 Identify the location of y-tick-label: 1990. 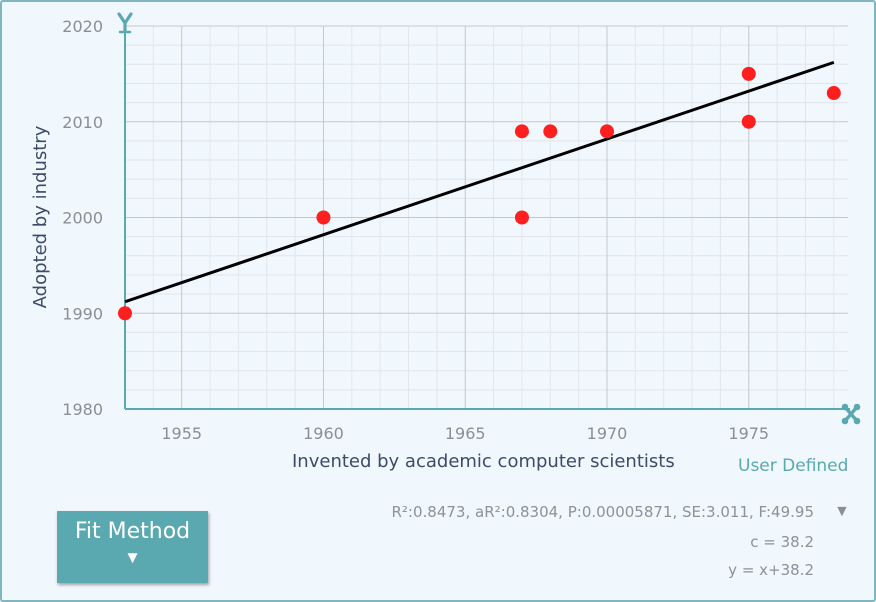
(82, 313).